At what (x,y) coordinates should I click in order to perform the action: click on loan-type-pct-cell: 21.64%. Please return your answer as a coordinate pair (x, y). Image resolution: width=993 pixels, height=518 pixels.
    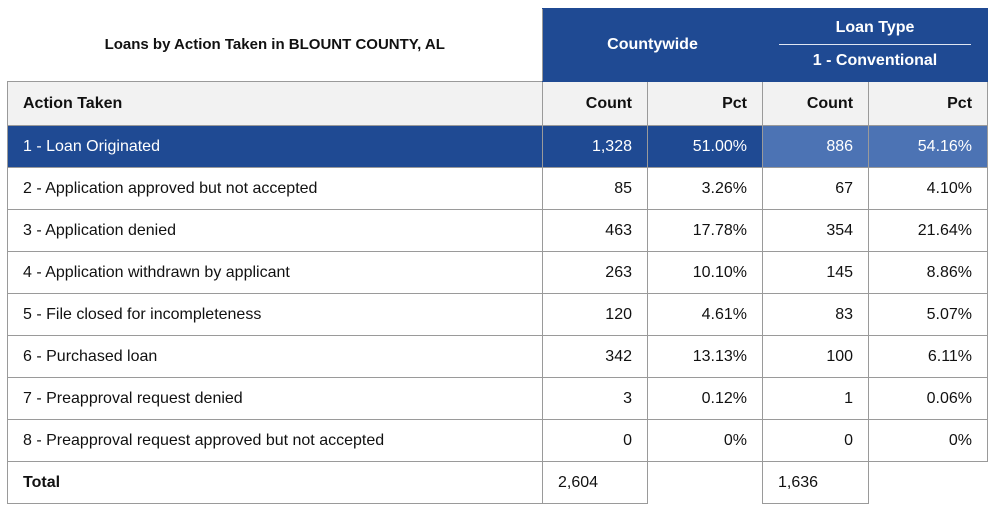
    Looking at the image, I should click on (928, 230).